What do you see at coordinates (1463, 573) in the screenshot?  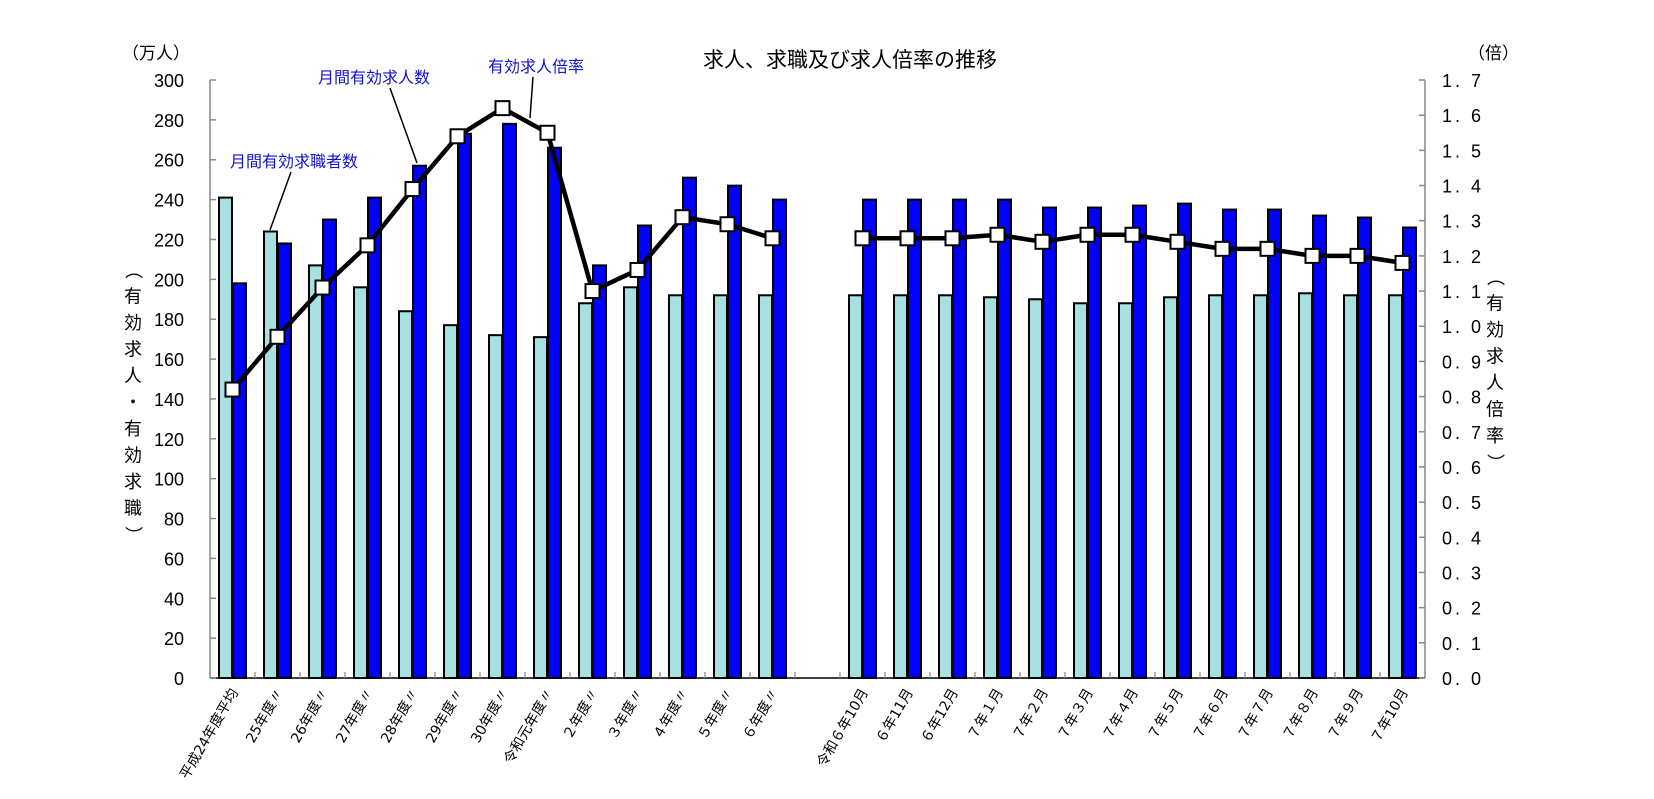 I see `right-tick-label: 0. 3` at bounding box center [1463, 573].